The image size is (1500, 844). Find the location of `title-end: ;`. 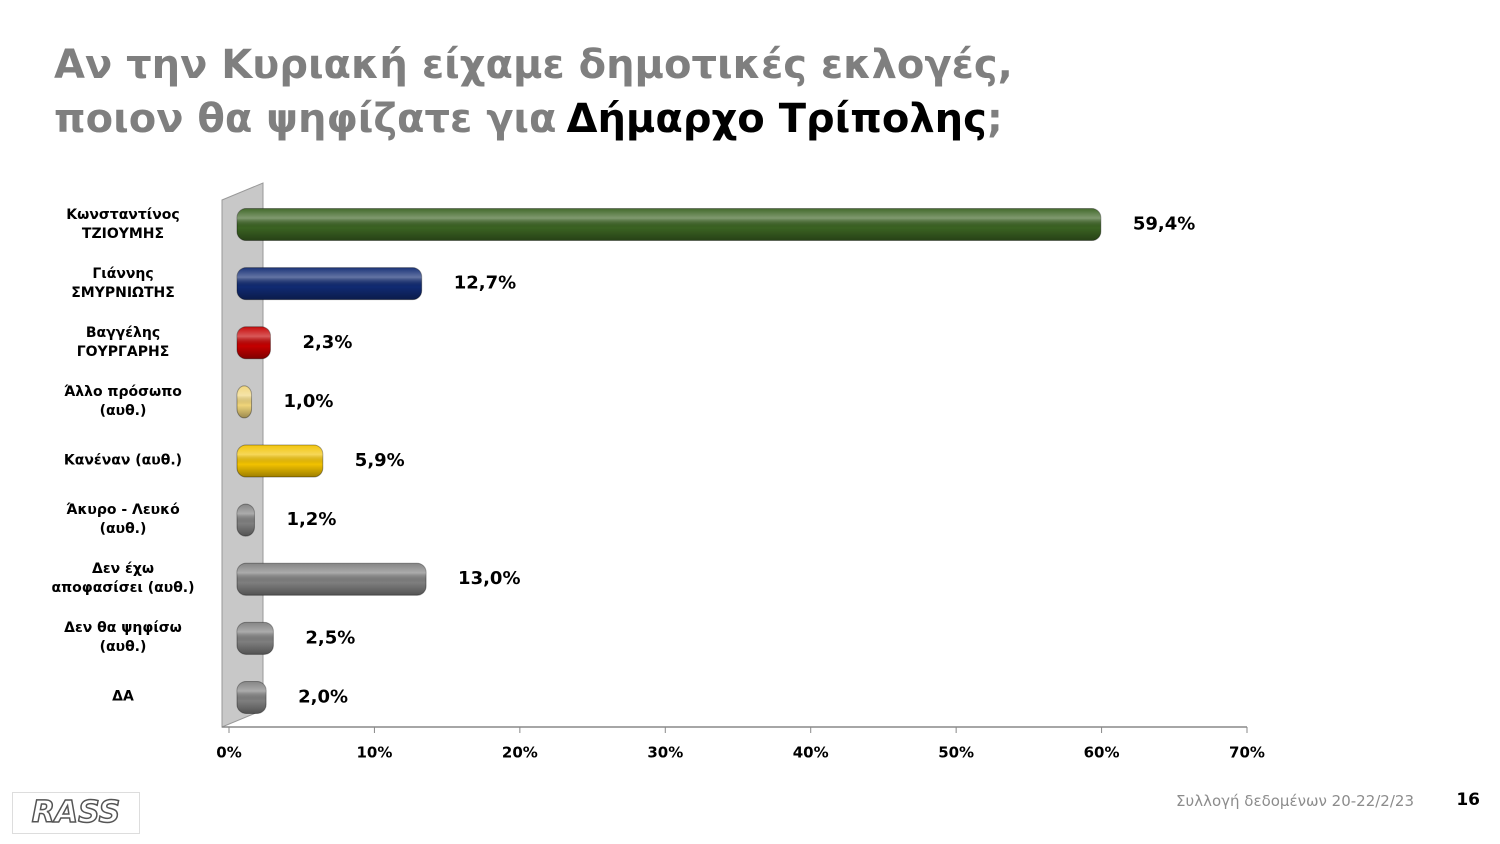

title-end: ; is located at coordinates (994, 119).